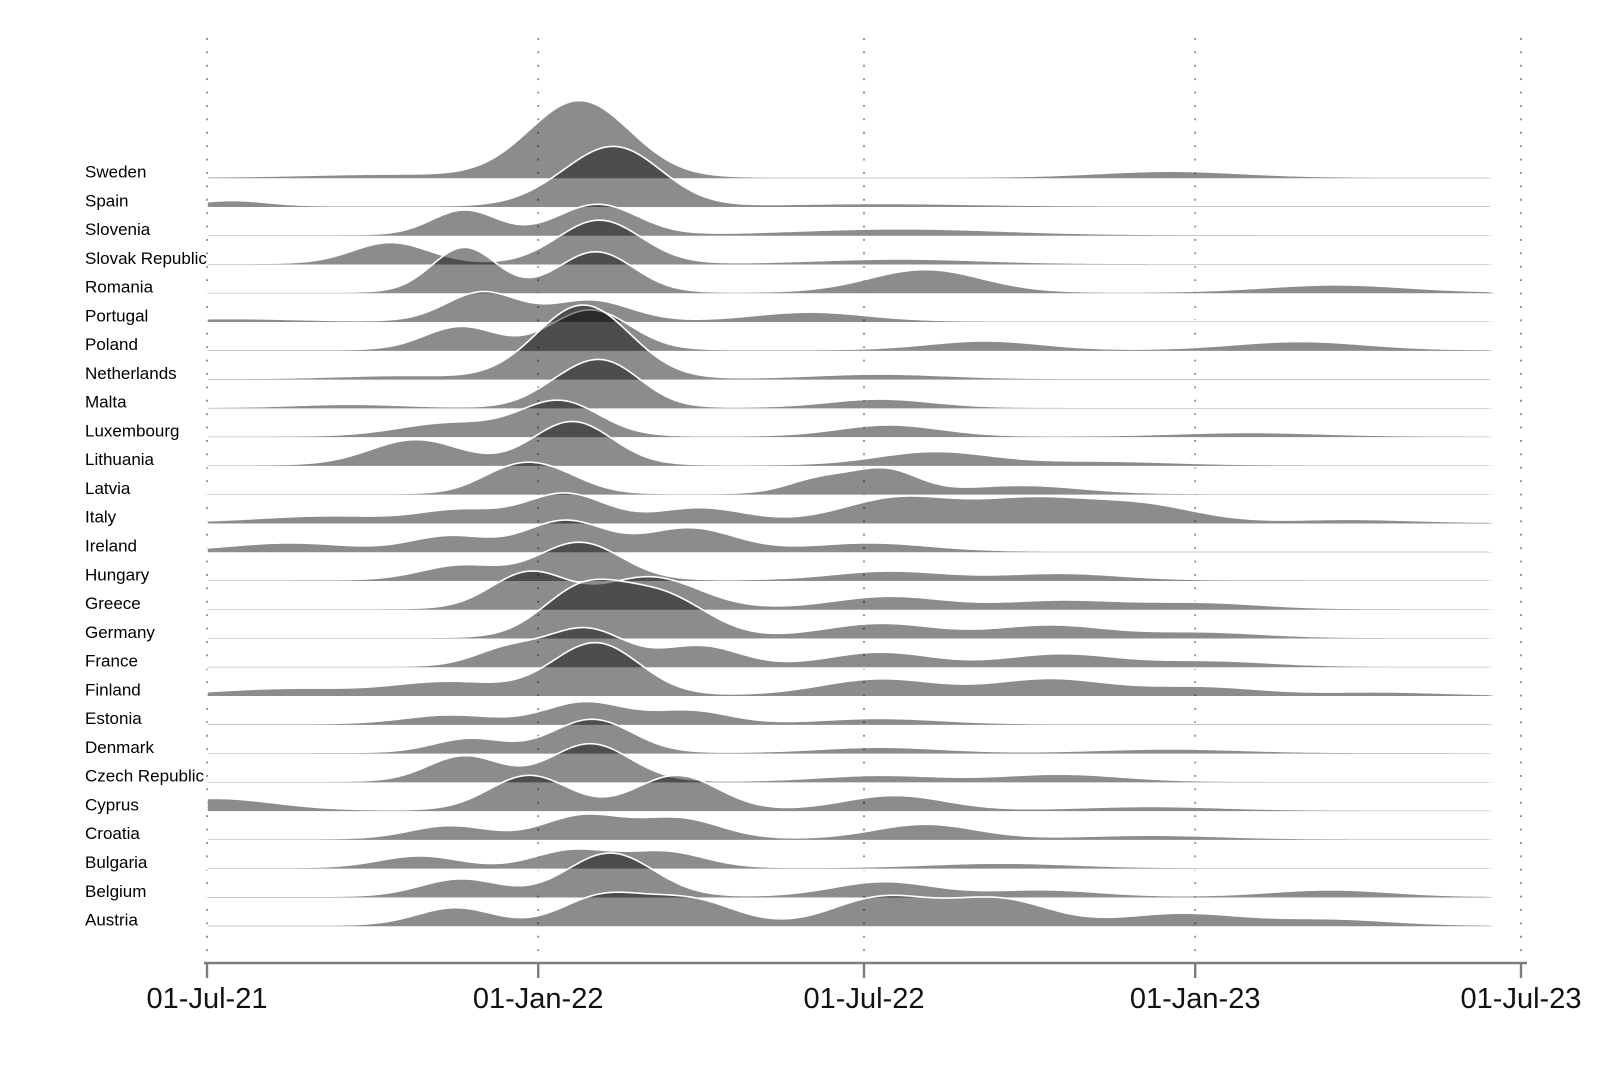 The width and height of the screenshot is (1600, 1066). Describe the element at coordinates (120, 459) in the screenshot. I see `country-label-lithuania: Lithuania` at that location.